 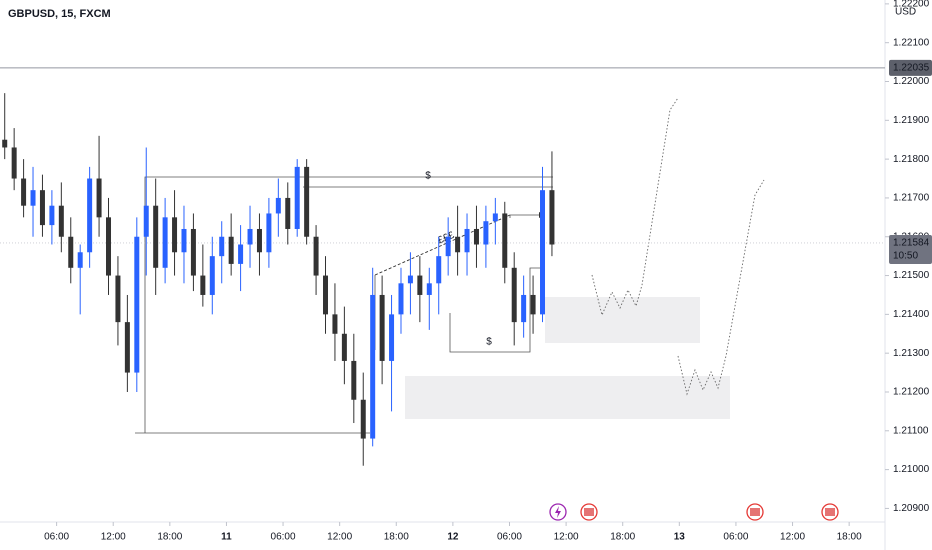 I want to click on y-tick-label: 1.21300, so click(x=911, y=353).